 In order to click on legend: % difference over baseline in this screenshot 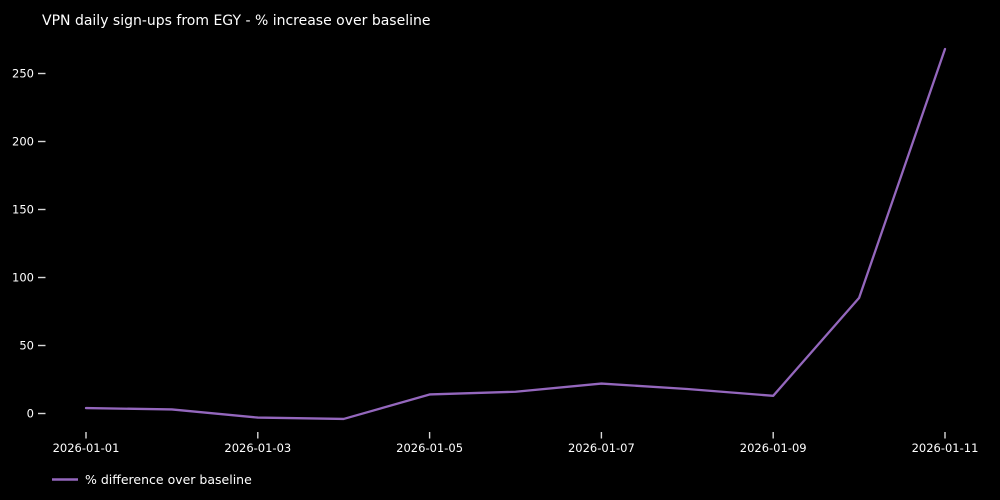, I will do `click(152, 479)`.